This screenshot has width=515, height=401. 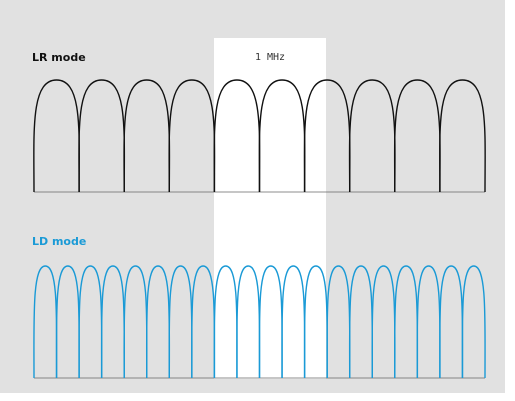 What do you see at coordinates (59, 241) in the screenshot?
I see `ld-mode-title: LD mode` at bounding box center [59, 241].